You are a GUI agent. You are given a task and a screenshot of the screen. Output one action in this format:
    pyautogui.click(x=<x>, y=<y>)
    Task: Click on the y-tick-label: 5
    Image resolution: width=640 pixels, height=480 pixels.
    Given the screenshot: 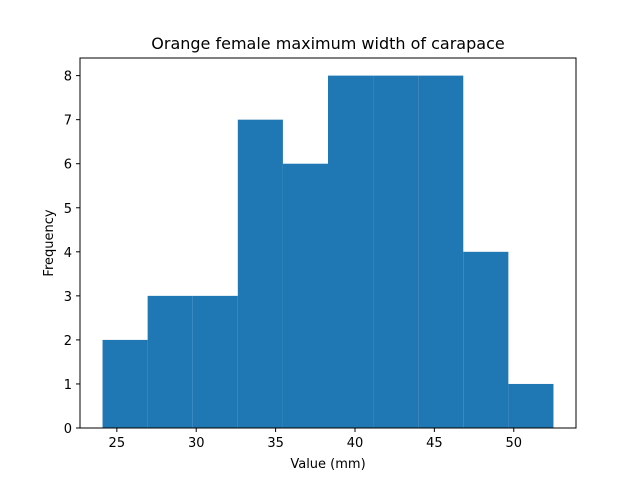 What is the action you would take?
    pyautogui.click(x=68, y=209)
    